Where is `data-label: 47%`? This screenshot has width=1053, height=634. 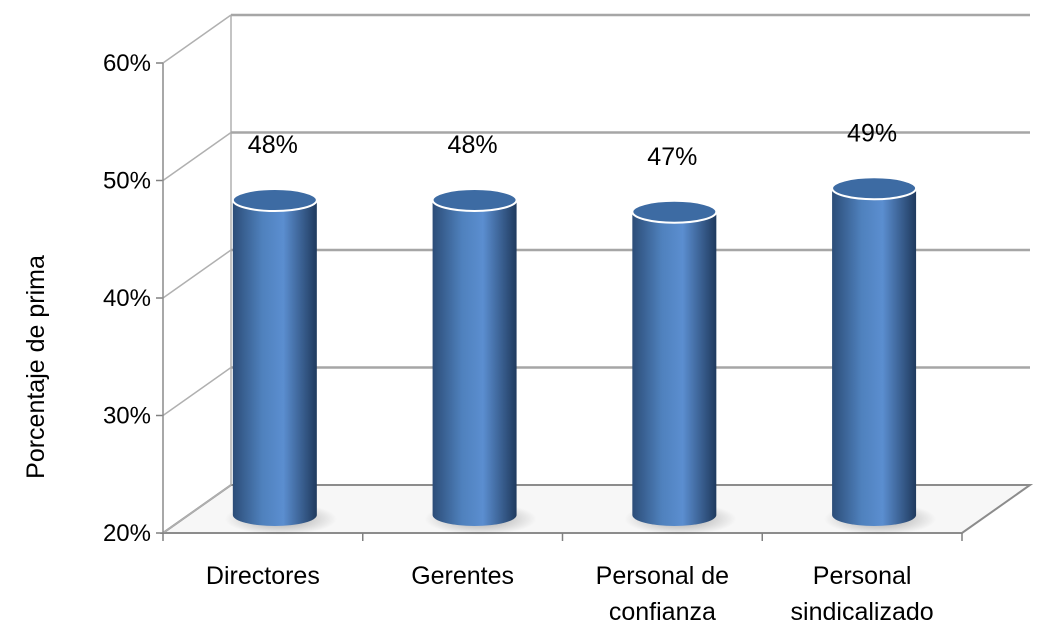 data-label: 47% is located at coordinates (672, 157).